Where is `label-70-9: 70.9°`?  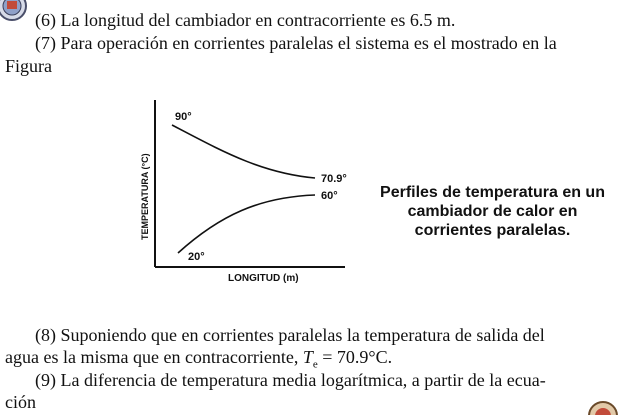 label-70-9: 70.9° is located at coordinates (334, 179).